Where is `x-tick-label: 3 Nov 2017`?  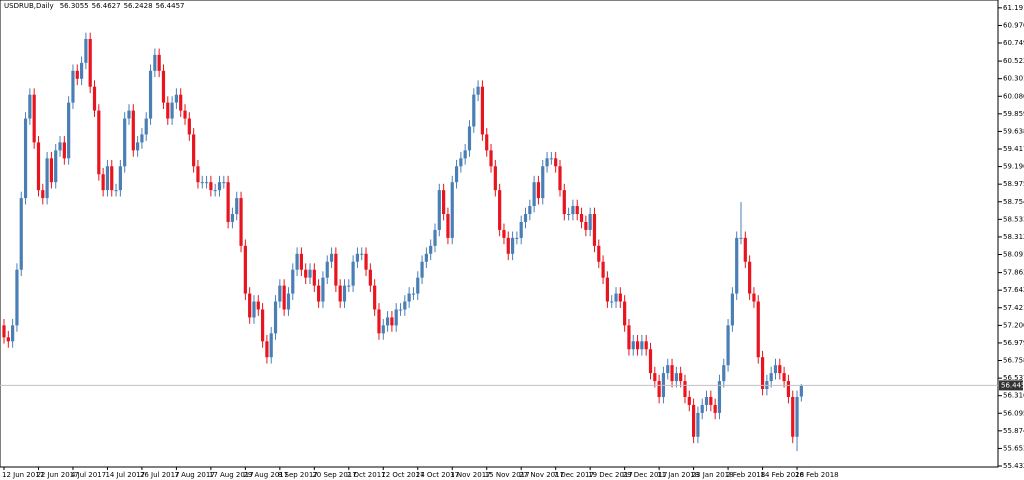 x-tick-label: 3 Nov 2017 is located at coordinates (470, 475).